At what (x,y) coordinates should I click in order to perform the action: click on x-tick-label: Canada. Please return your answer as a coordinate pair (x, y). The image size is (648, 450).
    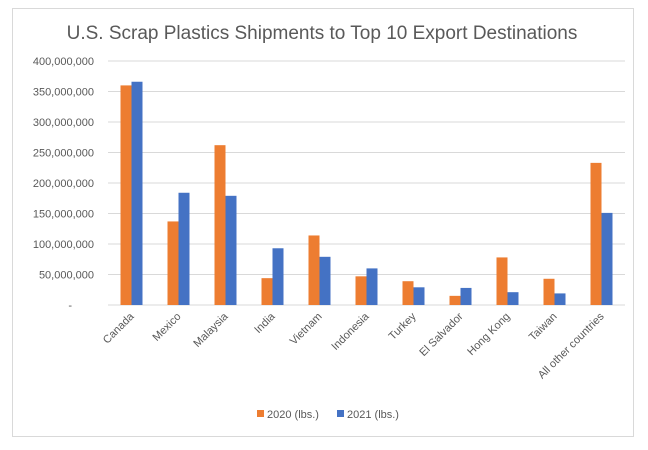
    Looking at the image, I should click on (119, 328).